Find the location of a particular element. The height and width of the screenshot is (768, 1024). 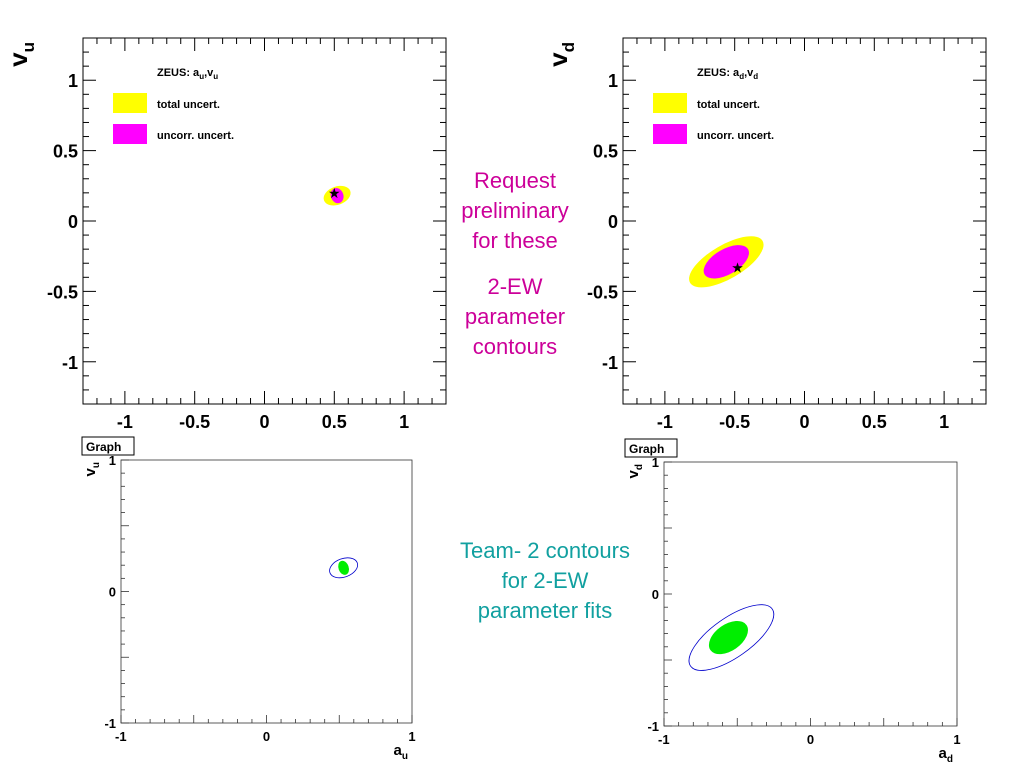

team-line: for 2-EW is located at coordinates (545, 580).